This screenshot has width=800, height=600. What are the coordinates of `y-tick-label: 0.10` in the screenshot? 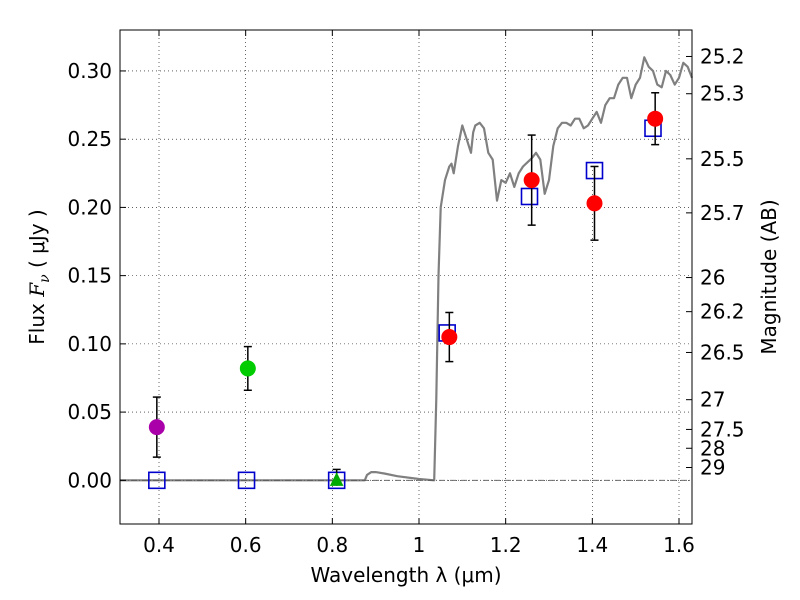 It's located at (89, 344).